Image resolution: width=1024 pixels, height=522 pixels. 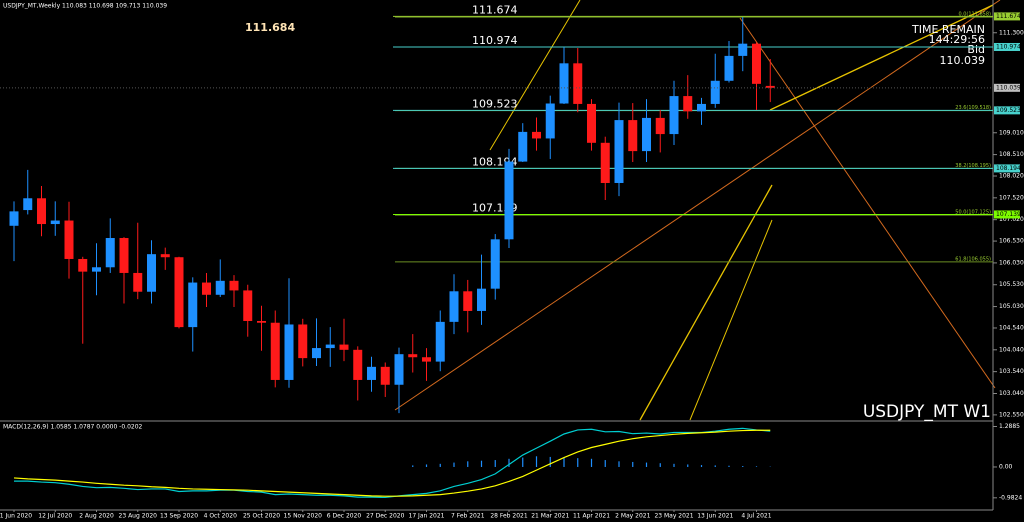 What do you see at coordinates (392, 463) in the screenshot?
I see `macd-line` at bounding box center [392, 463].